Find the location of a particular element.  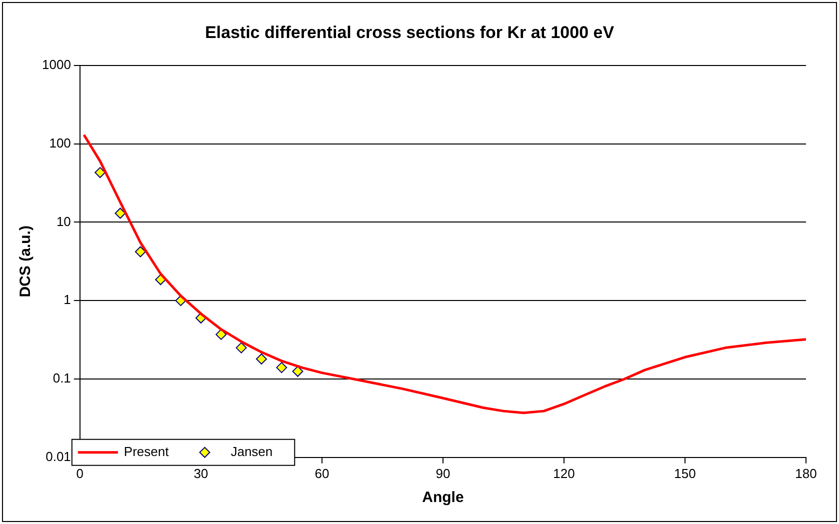

y-tick-label: 10 is located at coordinates (63, 221).